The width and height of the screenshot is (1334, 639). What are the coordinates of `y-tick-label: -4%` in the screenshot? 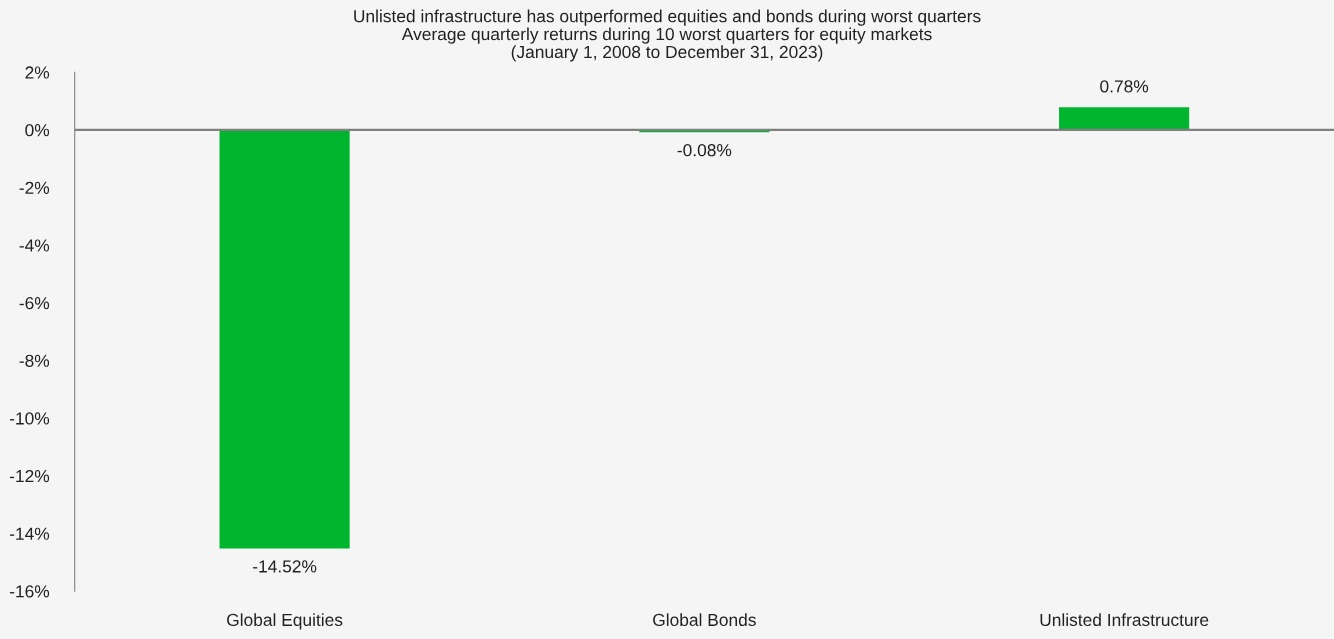 It's located at (34, 245).